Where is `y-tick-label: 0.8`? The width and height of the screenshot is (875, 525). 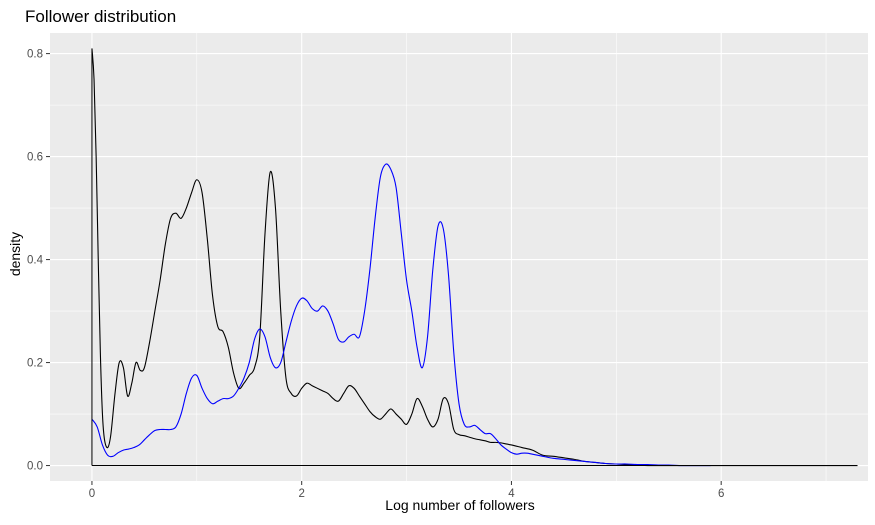 y-tick-label: 0.8 is located at coordinates (35, 55).